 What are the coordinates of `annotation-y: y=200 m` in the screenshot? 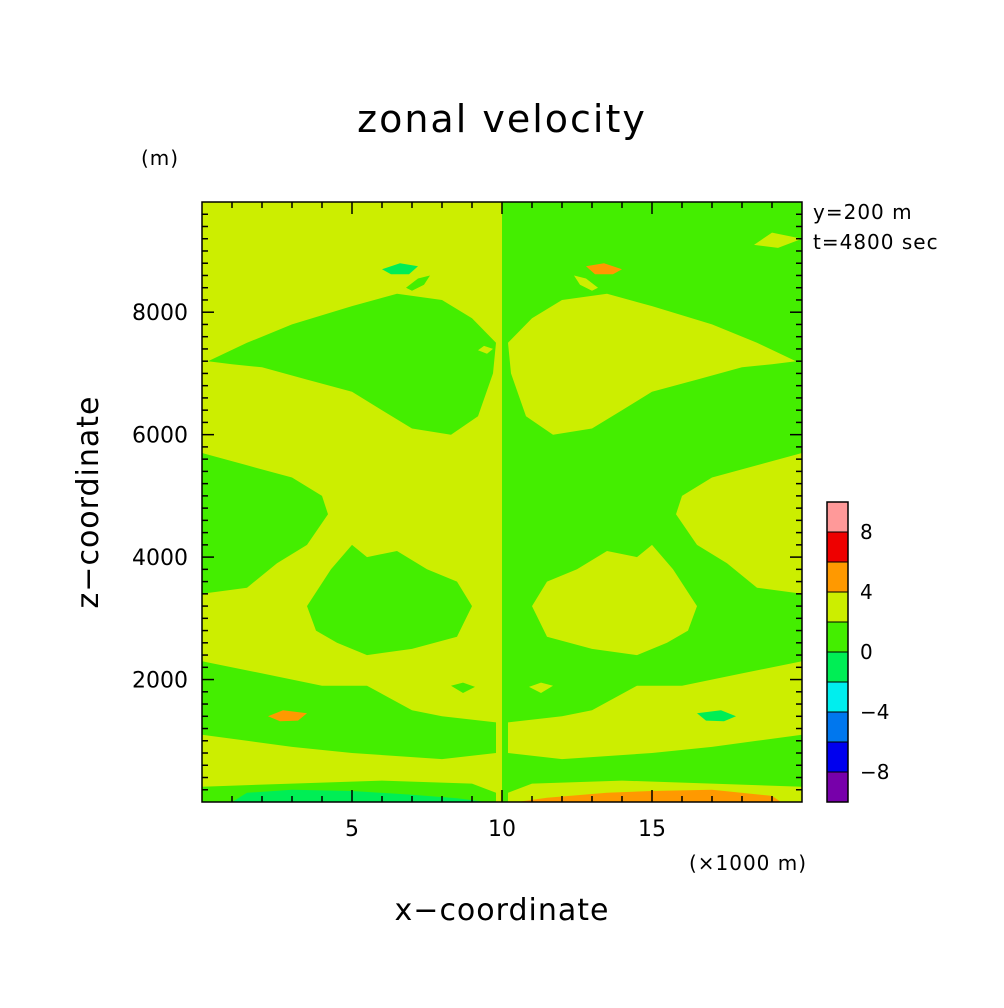 It's located at (863, 212).